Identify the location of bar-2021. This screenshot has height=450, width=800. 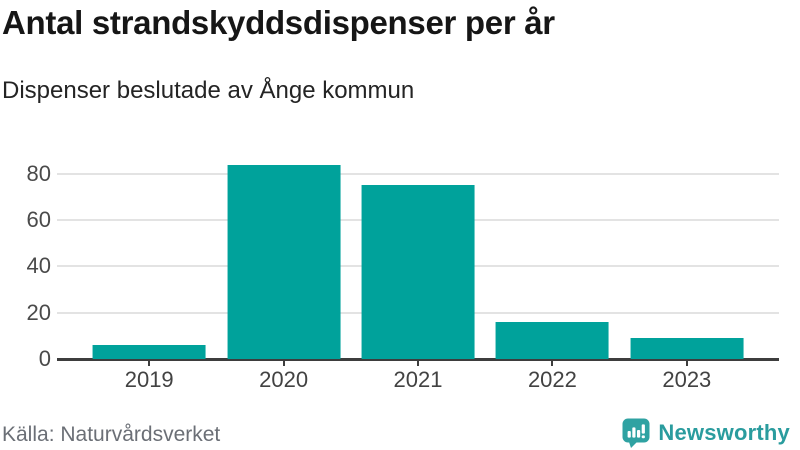
(418, 272).